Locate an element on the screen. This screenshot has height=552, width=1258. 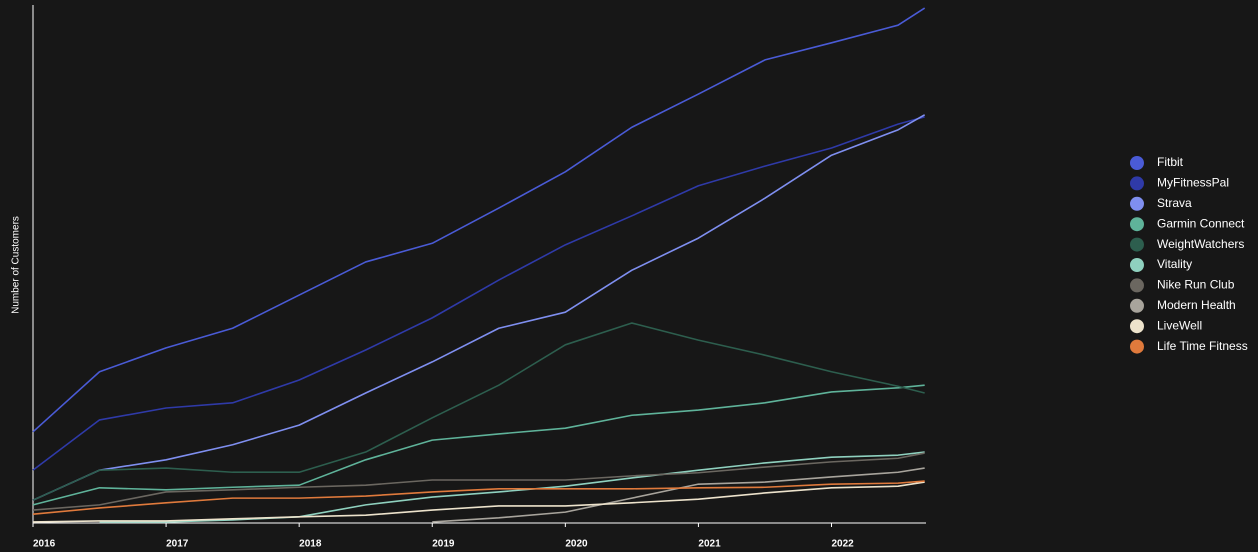
legend-label: LiveWell is located at coordinates (1179, 325).